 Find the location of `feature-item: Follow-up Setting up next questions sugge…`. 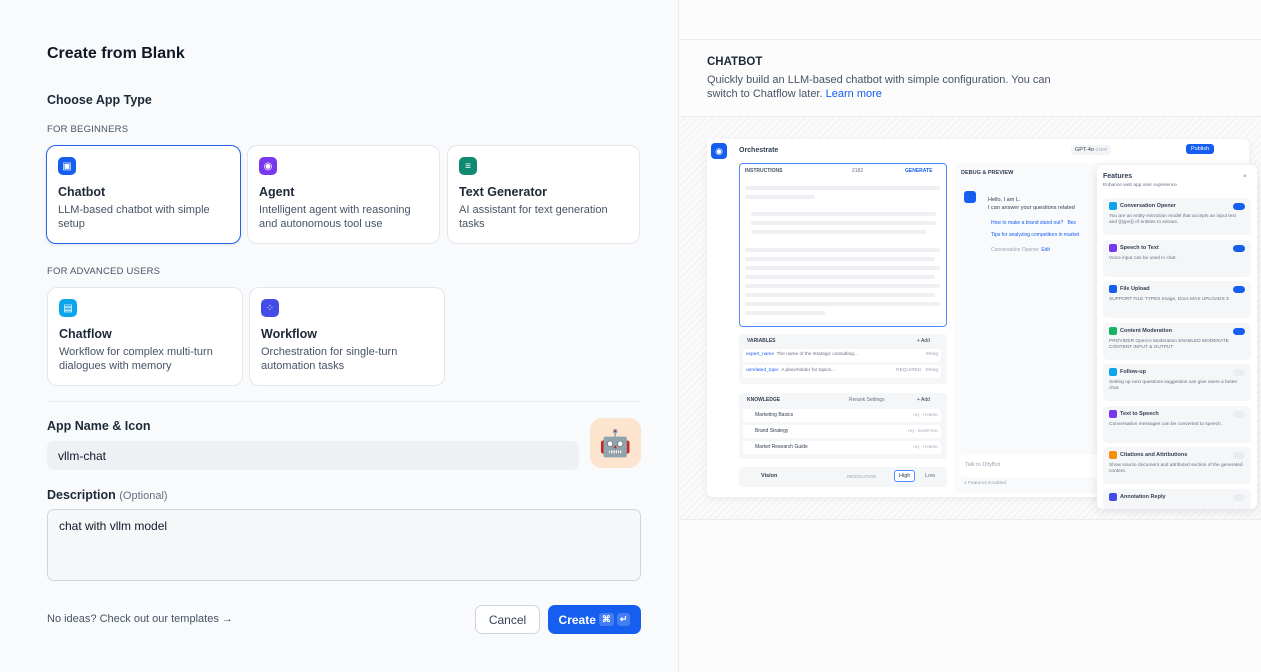

feature-item: Follow-up Setting up next questions sugge… is located at coordinates (1177, 382).